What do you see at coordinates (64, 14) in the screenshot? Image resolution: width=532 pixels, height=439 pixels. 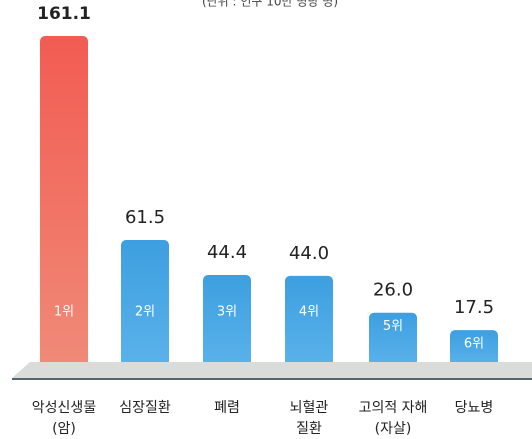 I see `value-label: 161.1` at bounding box center [64, 14].